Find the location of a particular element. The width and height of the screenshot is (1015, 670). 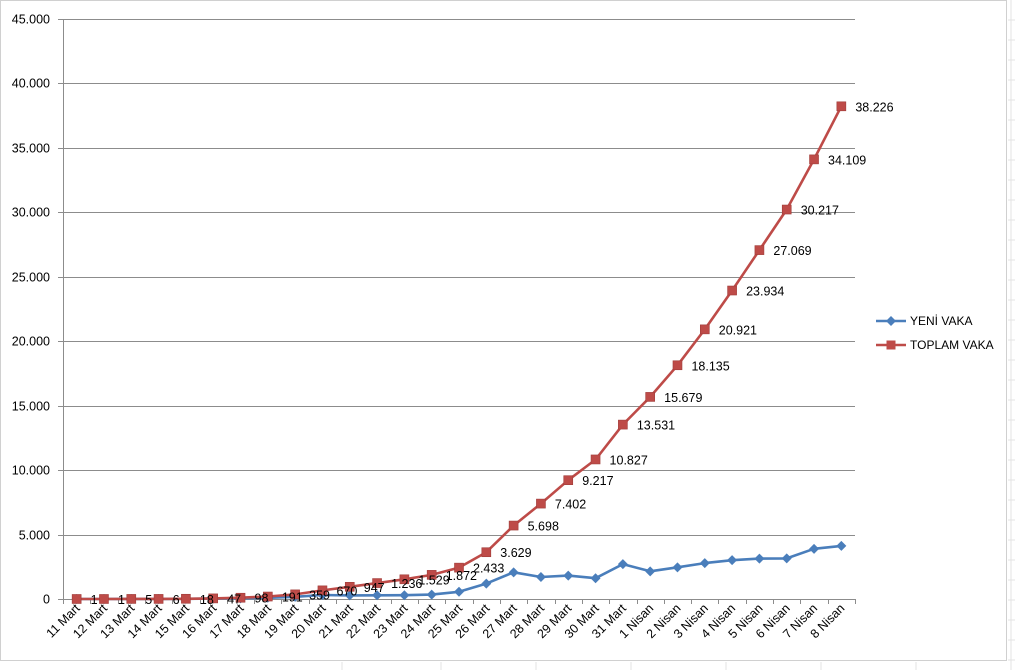

y-tick-label: 0 is located at coordinates (46, 600).